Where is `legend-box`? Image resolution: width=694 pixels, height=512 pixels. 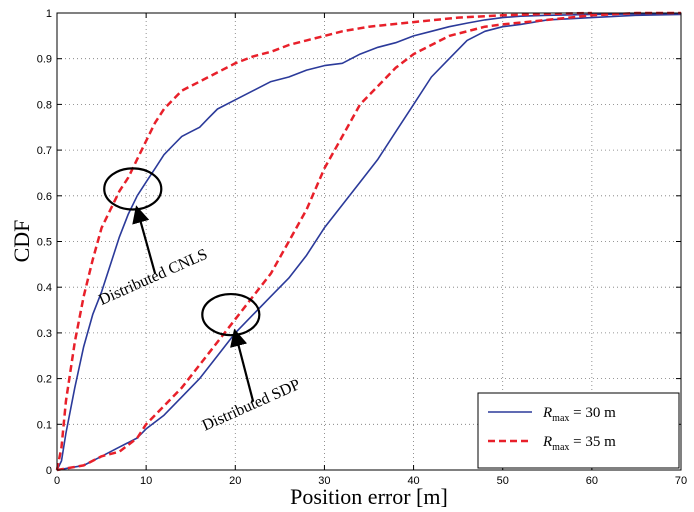 legend-box is located at coordinates (578, 430).